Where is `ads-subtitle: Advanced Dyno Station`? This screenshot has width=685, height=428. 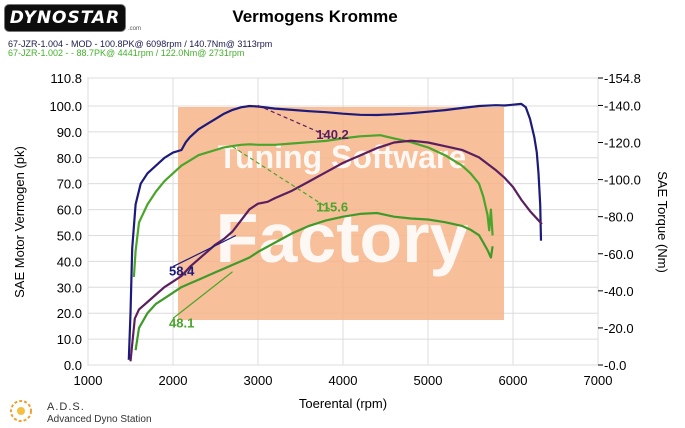
ads-subtitle: Advanced Dyno Station is located at coordinates (99, 419).